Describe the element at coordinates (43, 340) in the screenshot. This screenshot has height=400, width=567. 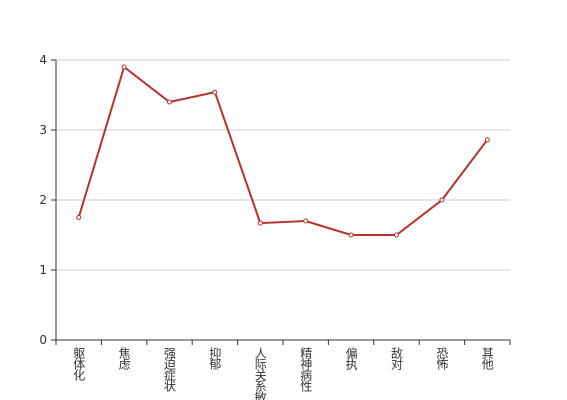
I see `y-tick-label: 0` at that location.